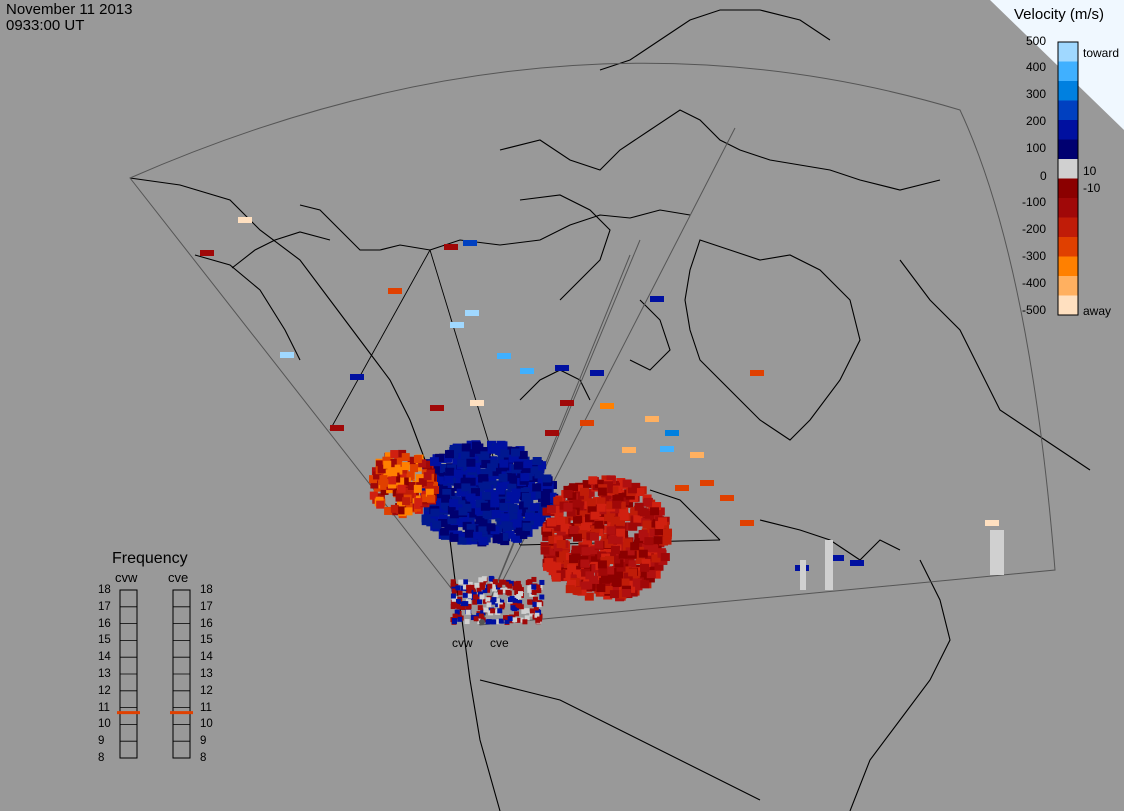 The width and height of the screenshot is (1124, 811). What do you see at coordinates (150, 558) in the screenshot?
I see `frequency-title: Frequency` at bounding box center [150, 558].